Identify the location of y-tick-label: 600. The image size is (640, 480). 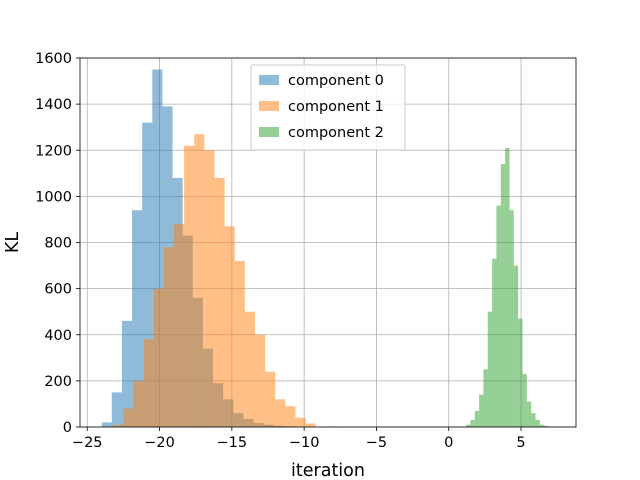
(58, 290).